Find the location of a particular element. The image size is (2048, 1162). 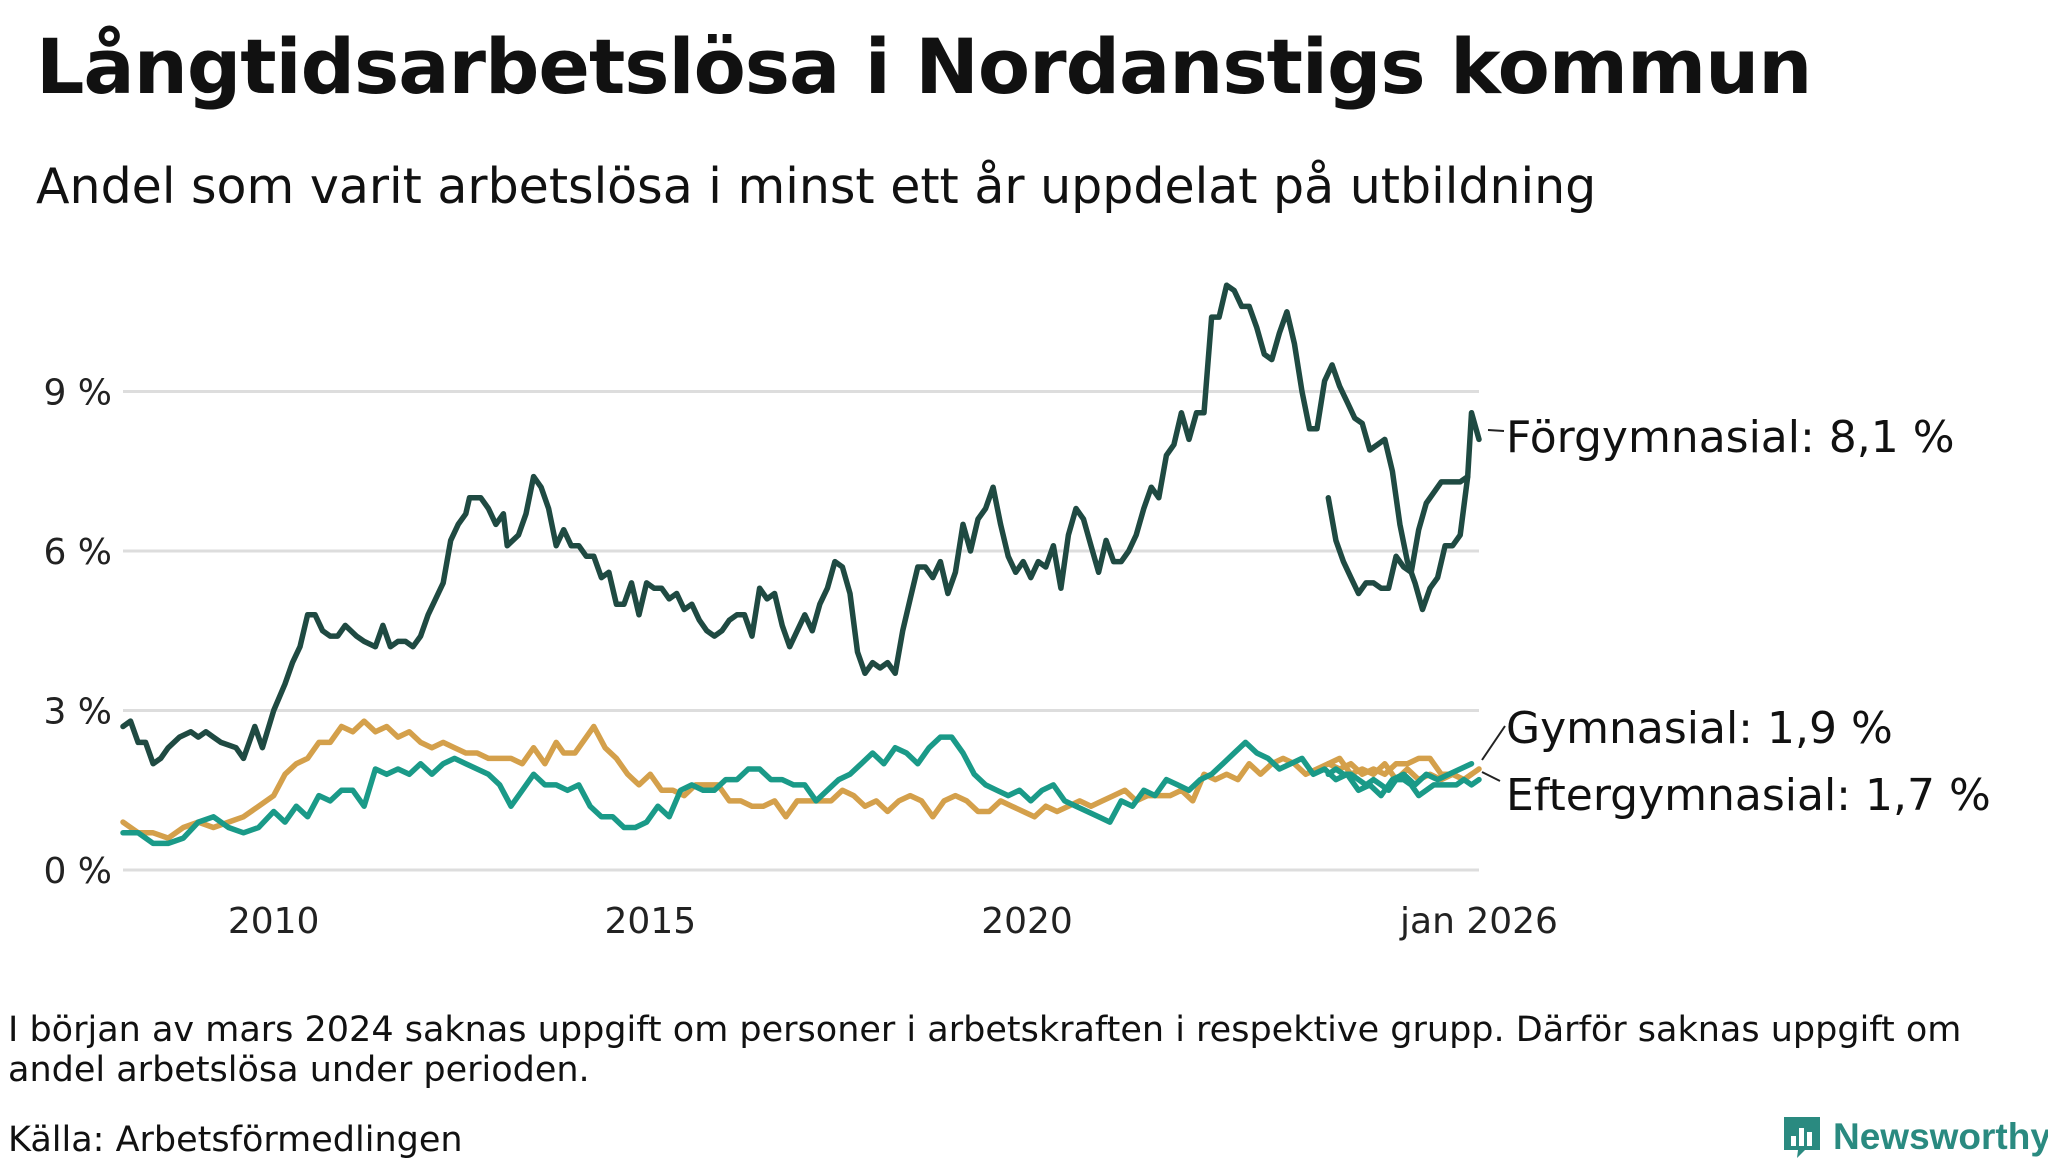

series-label-eftergymnasial: Eftergymnasial: 1,7 % is located at coordinates (1748, 795).